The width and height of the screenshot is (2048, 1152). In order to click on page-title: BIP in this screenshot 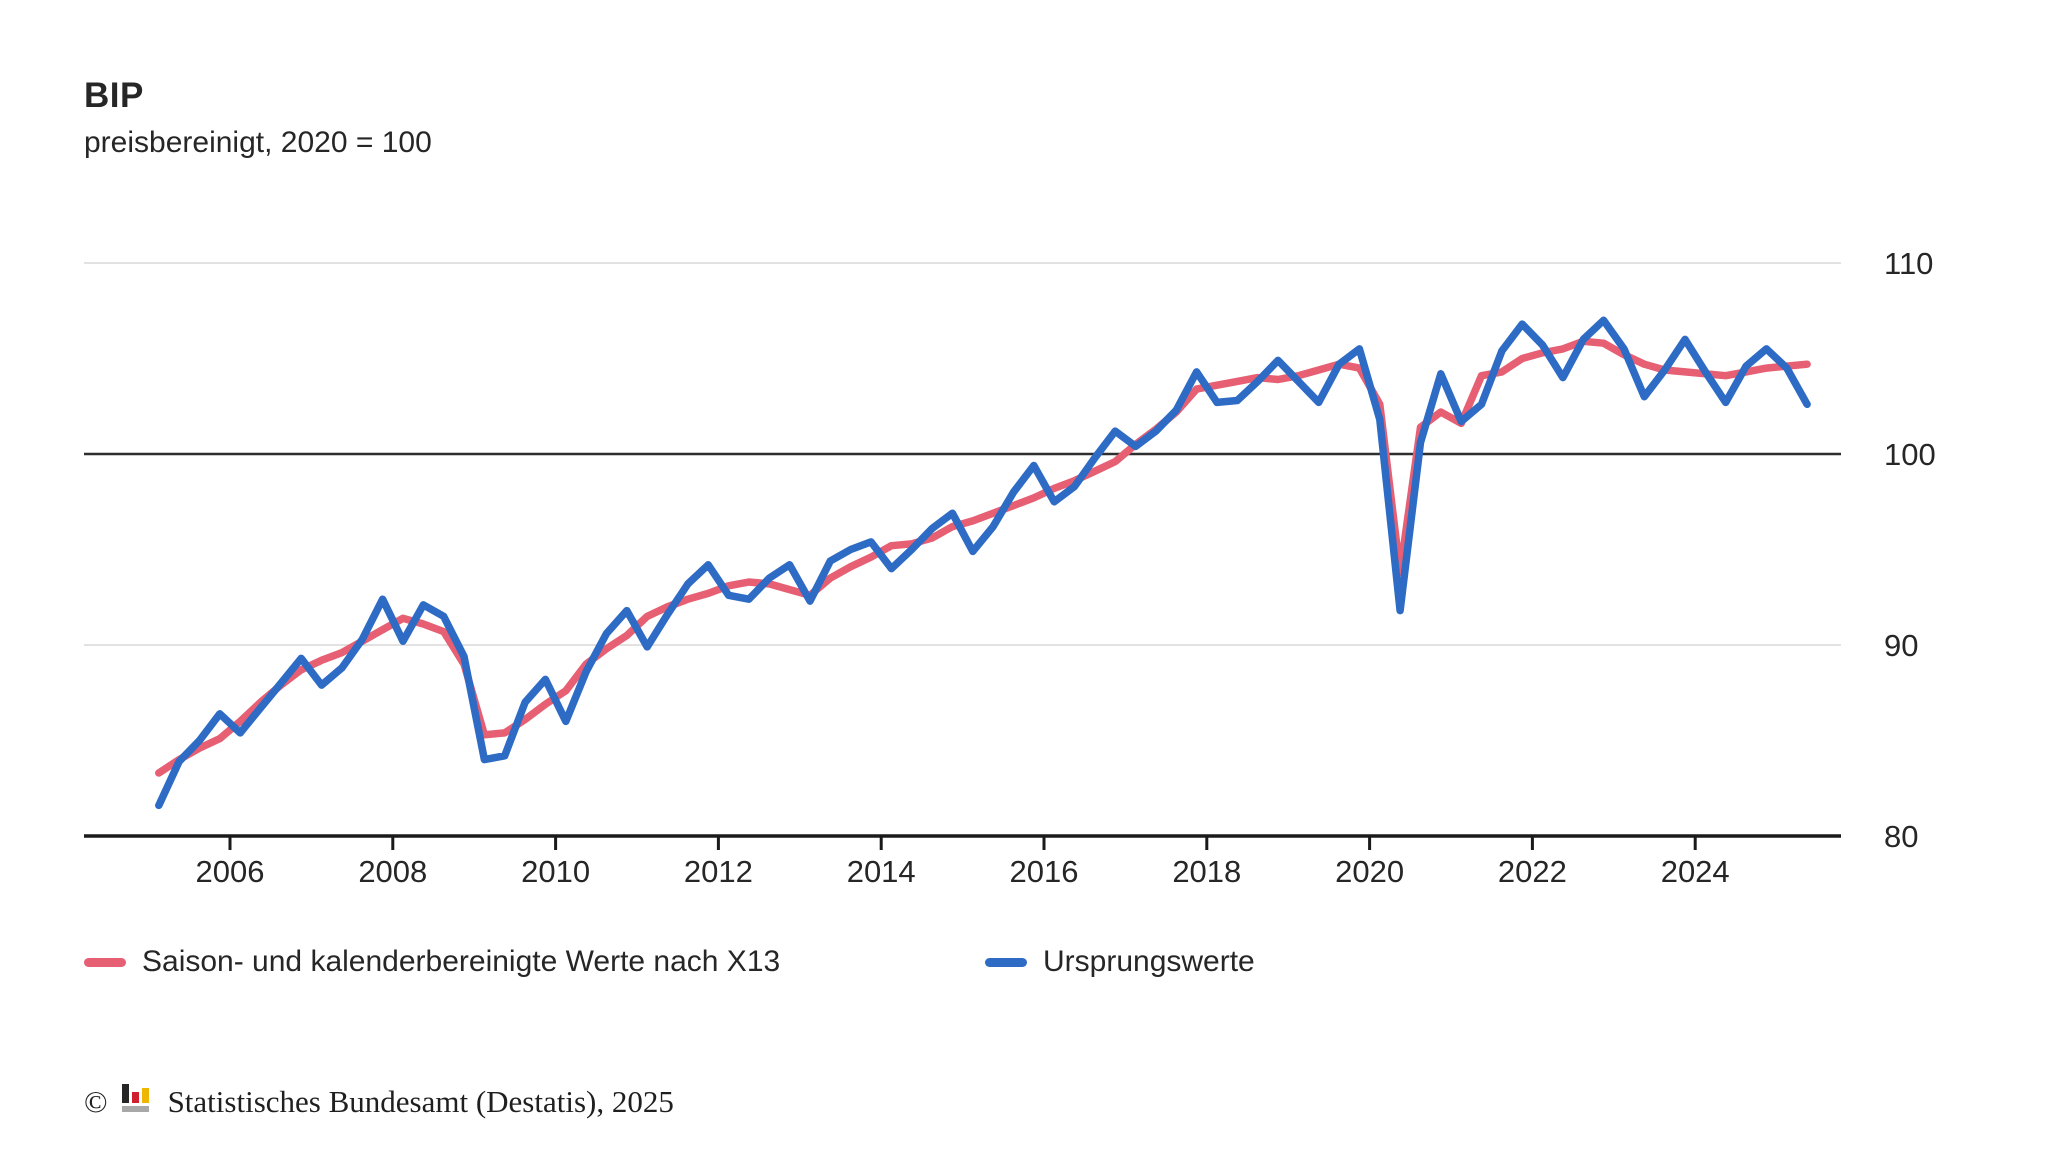, I will do `click(114, 95)`.